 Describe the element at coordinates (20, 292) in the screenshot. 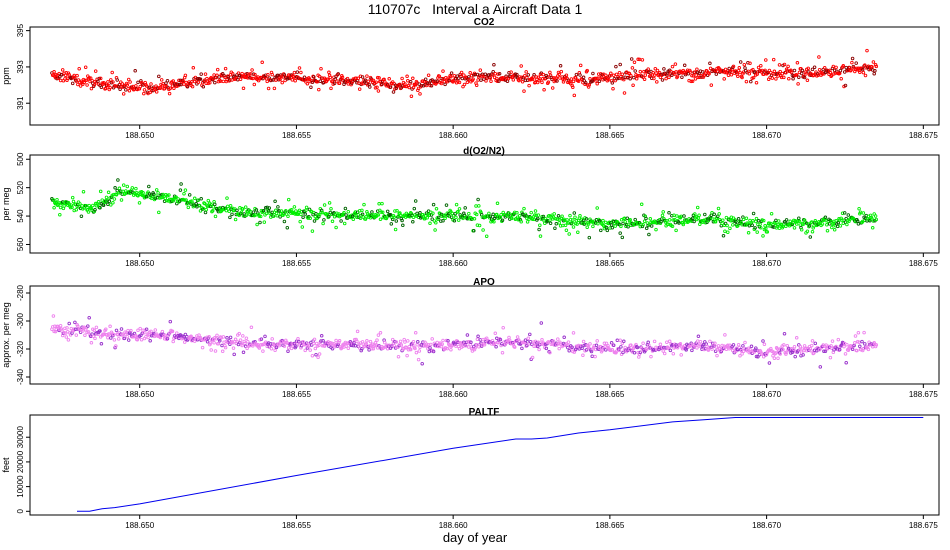

I see `apo-y-tick-label: -280` at that location.